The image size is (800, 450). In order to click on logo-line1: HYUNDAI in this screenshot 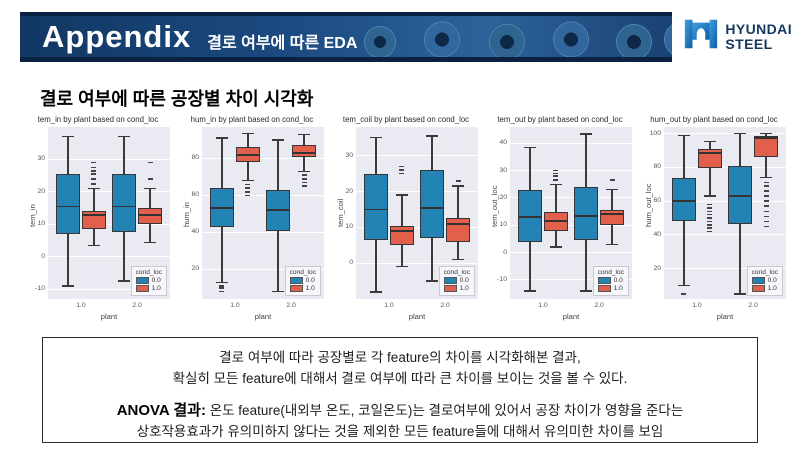, I will do `click(758, 29)`.